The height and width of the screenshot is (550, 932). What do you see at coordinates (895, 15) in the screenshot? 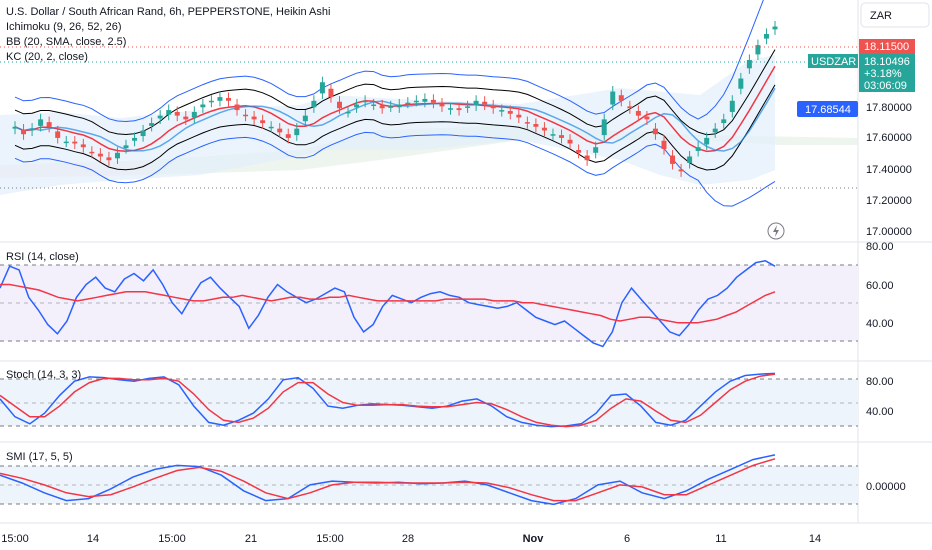
I see `currency-selector` at bounding box center [895, 15].